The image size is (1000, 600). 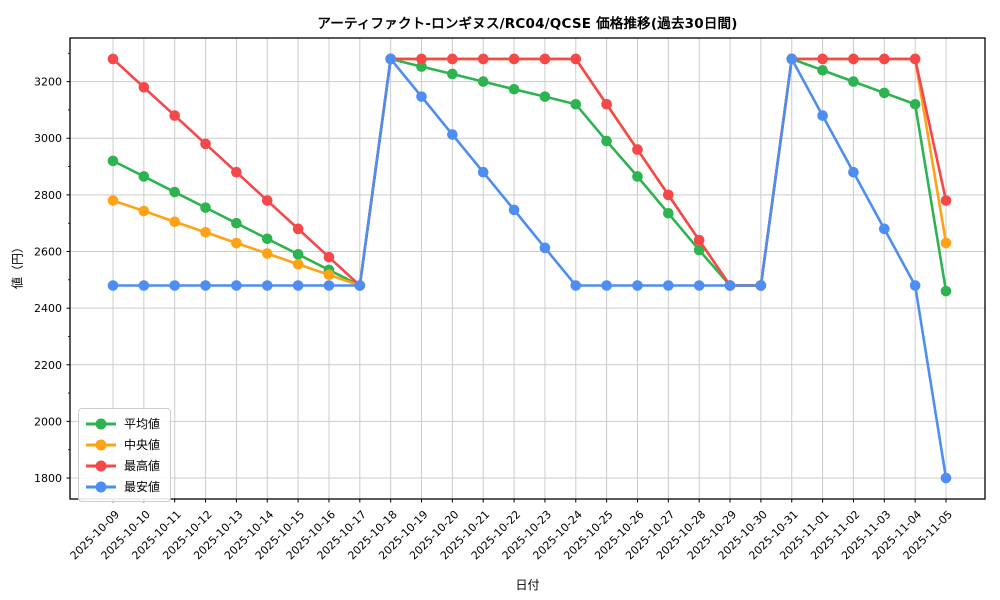 What do you see at coordinates (142, 444) in the screenshot?
I see `legend-label-median: 中央値` at bounding box center [142, 444].